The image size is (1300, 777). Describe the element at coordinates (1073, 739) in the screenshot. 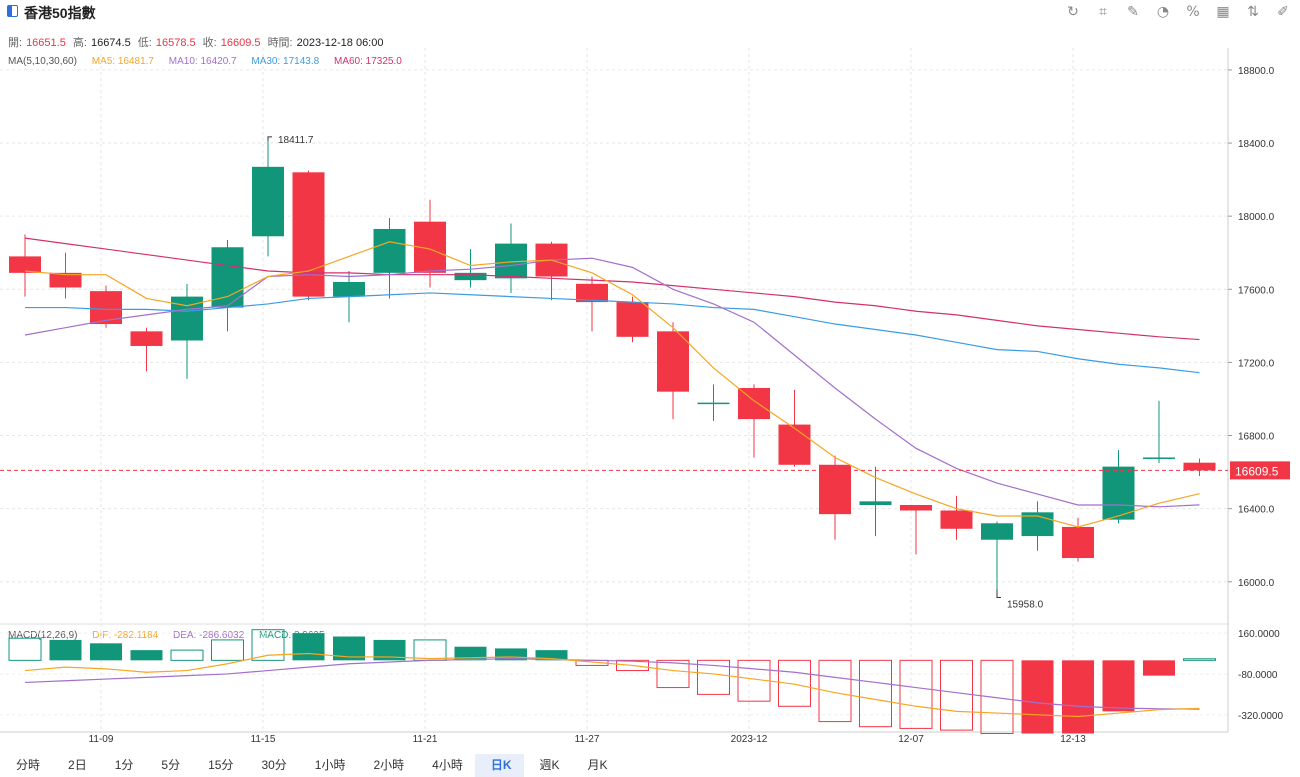

I see `x-tick-label: 12-13` at that location.